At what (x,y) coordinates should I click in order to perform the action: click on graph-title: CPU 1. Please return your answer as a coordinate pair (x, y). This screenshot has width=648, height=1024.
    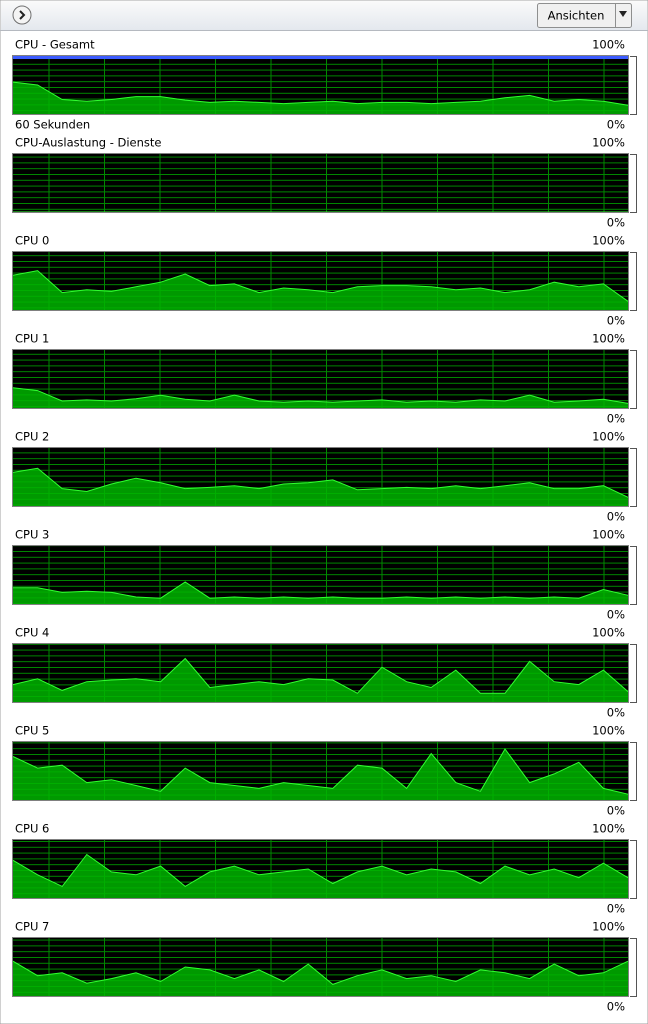
    Looking at the image, I should click on (32, 339).